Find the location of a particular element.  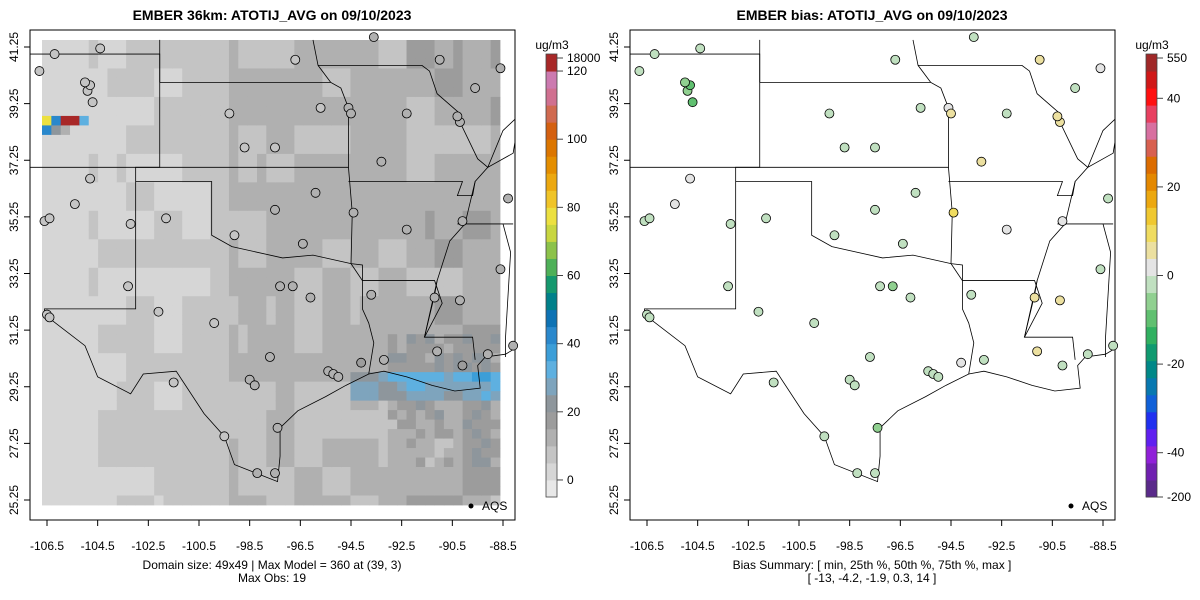

y-tick-label: 41.25 is located at coordinates (14, 47).